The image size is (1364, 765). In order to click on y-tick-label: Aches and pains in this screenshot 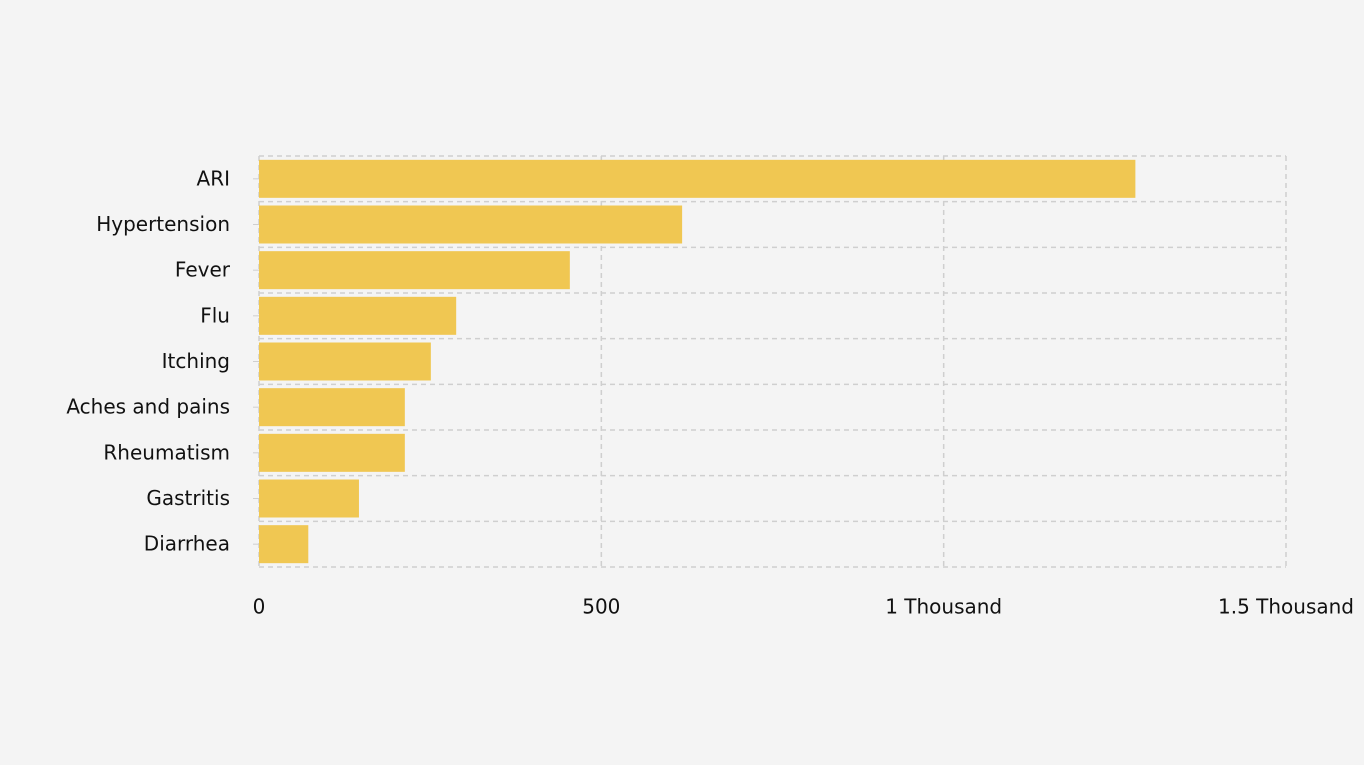, I will do `click(148, 407)`.